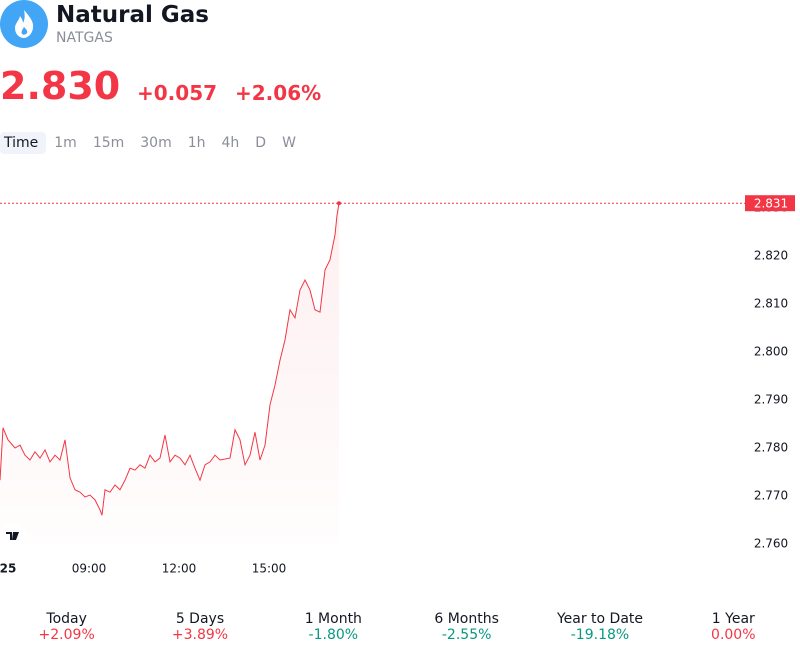 Image resolution: width=800 pixels, height=658 pixels. Describe the element at coordinates (771, 544) in the screenshot. I see `y-tick-label: 2.760` at that location.